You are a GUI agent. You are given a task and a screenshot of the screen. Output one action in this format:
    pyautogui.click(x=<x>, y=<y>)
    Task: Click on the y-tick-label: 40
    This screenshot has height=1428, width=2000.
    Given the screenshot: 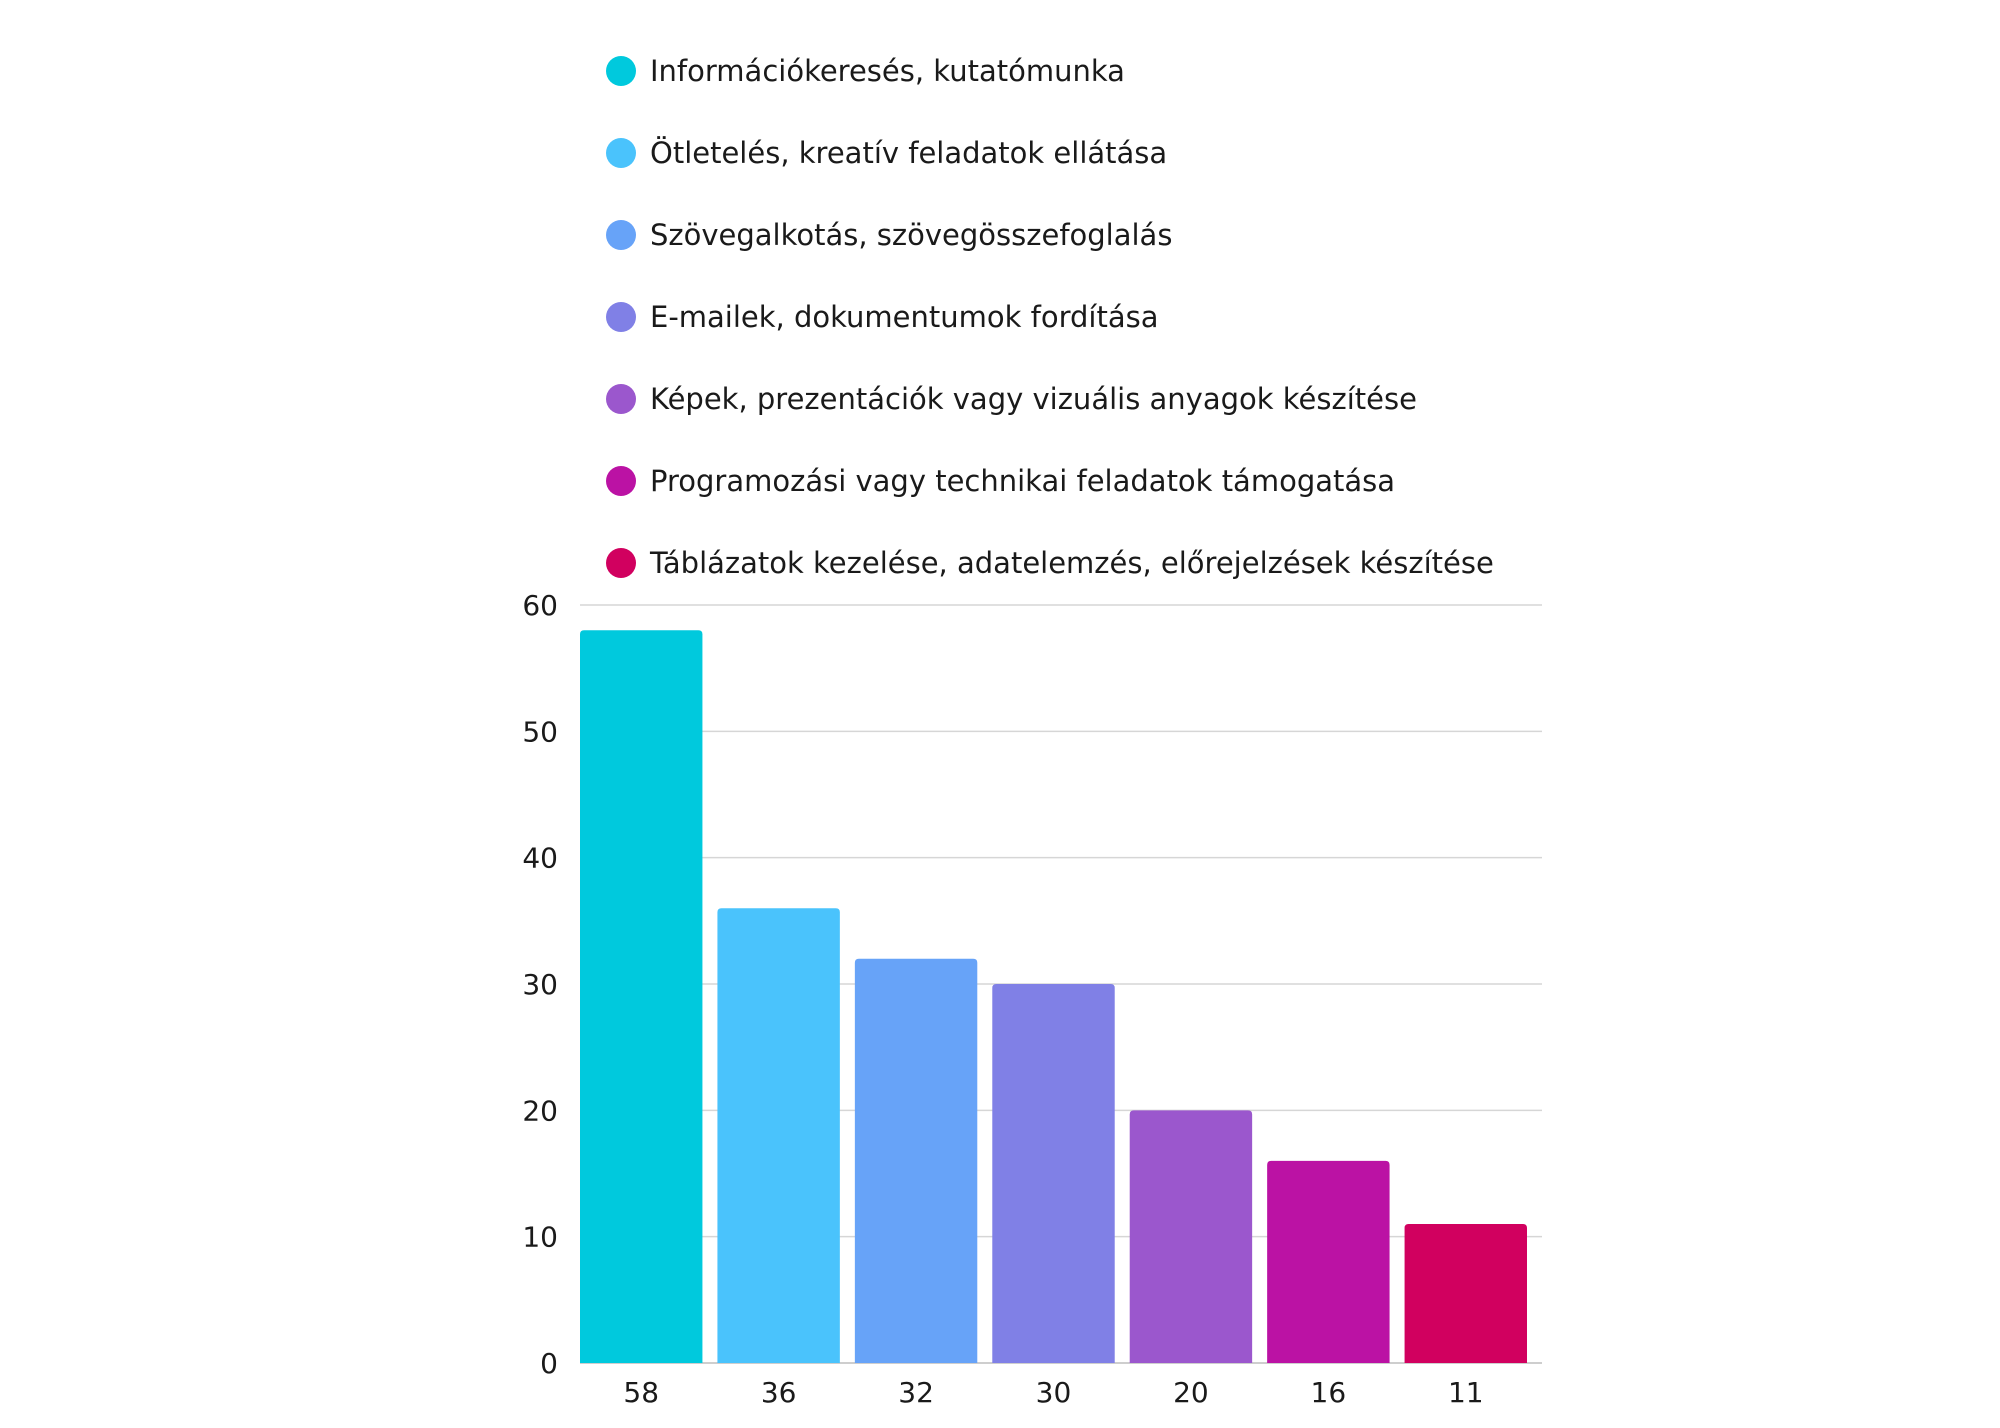 What is the action you would take?
    pyautogui.click(x=540, y=858)
    